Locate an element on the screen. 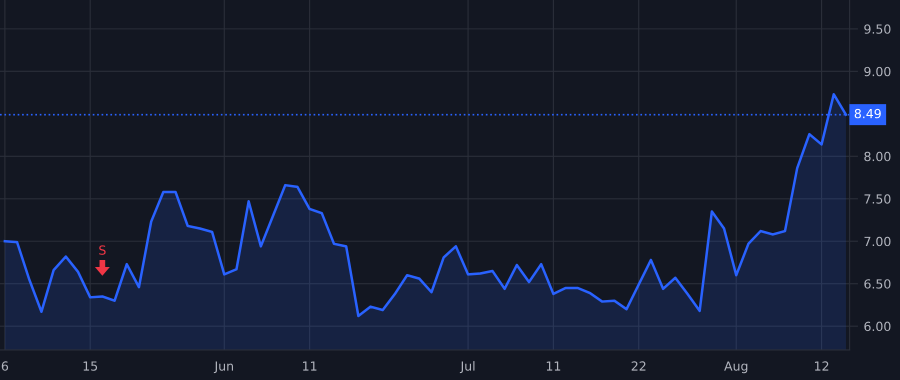  annotation: S is located at coordinates (102, 250).